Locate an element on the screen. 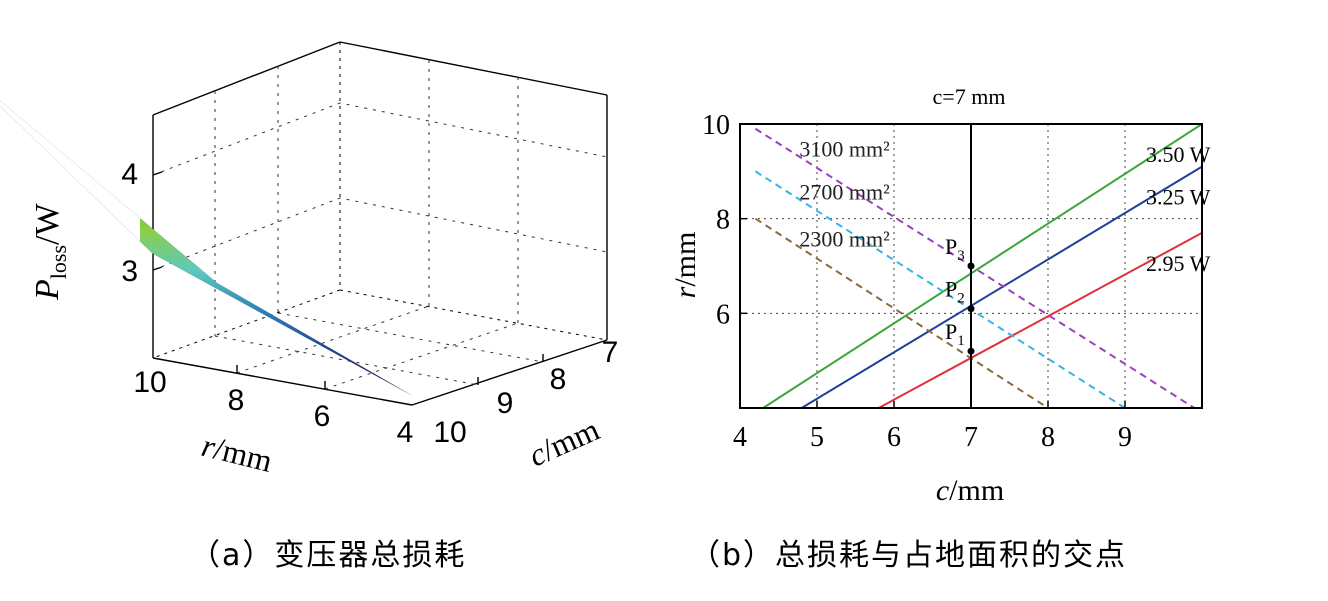  y-tick-label: 8 is located at coordinates (723, 220).